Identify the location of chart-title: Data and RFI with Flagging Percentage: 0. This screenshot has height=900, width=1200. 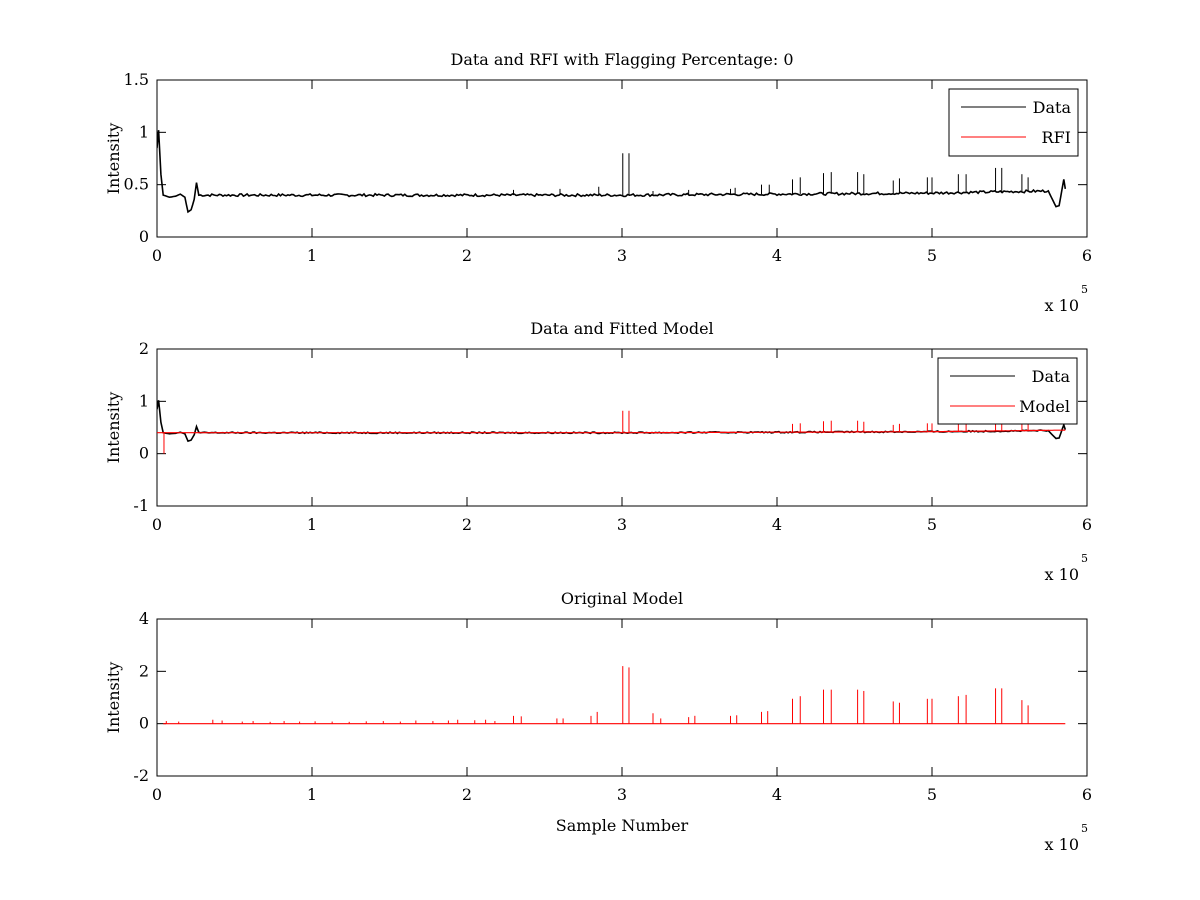
(621, 59).